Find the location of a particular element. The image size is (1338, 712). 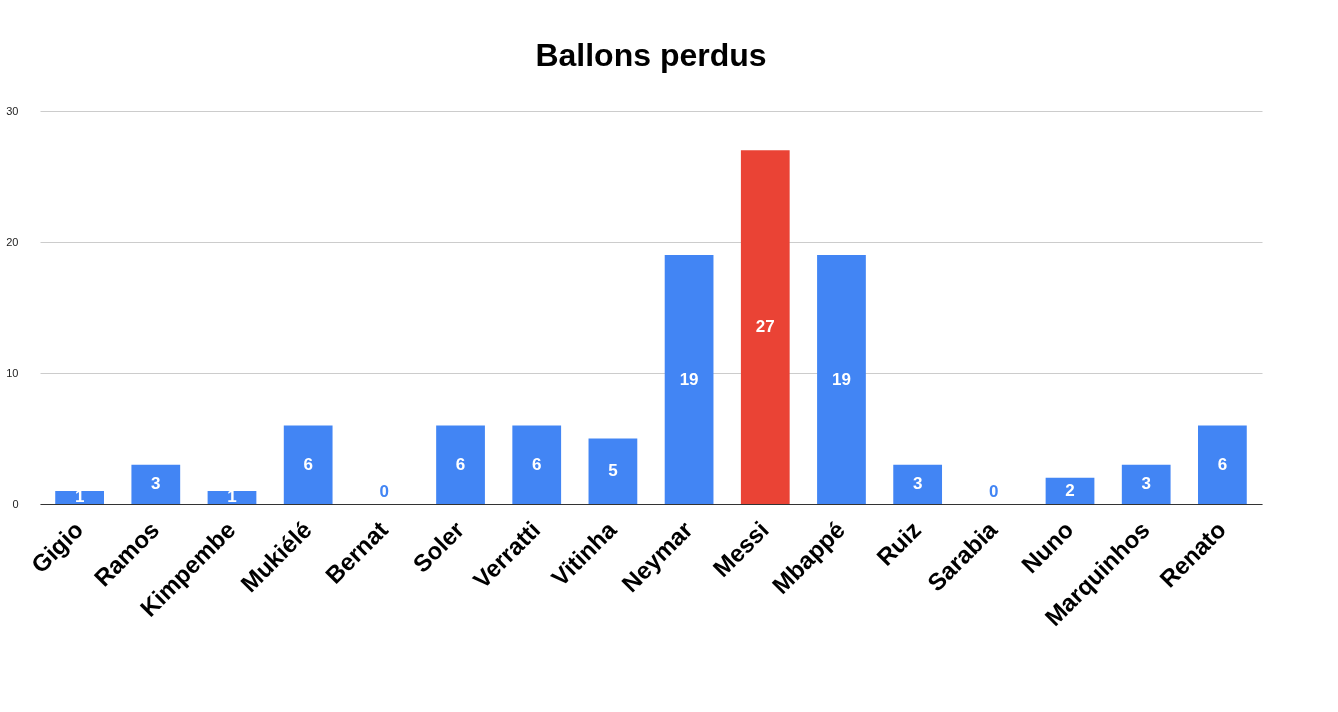

chart-title: Ballons perdus is located at coordinates (651, 55).